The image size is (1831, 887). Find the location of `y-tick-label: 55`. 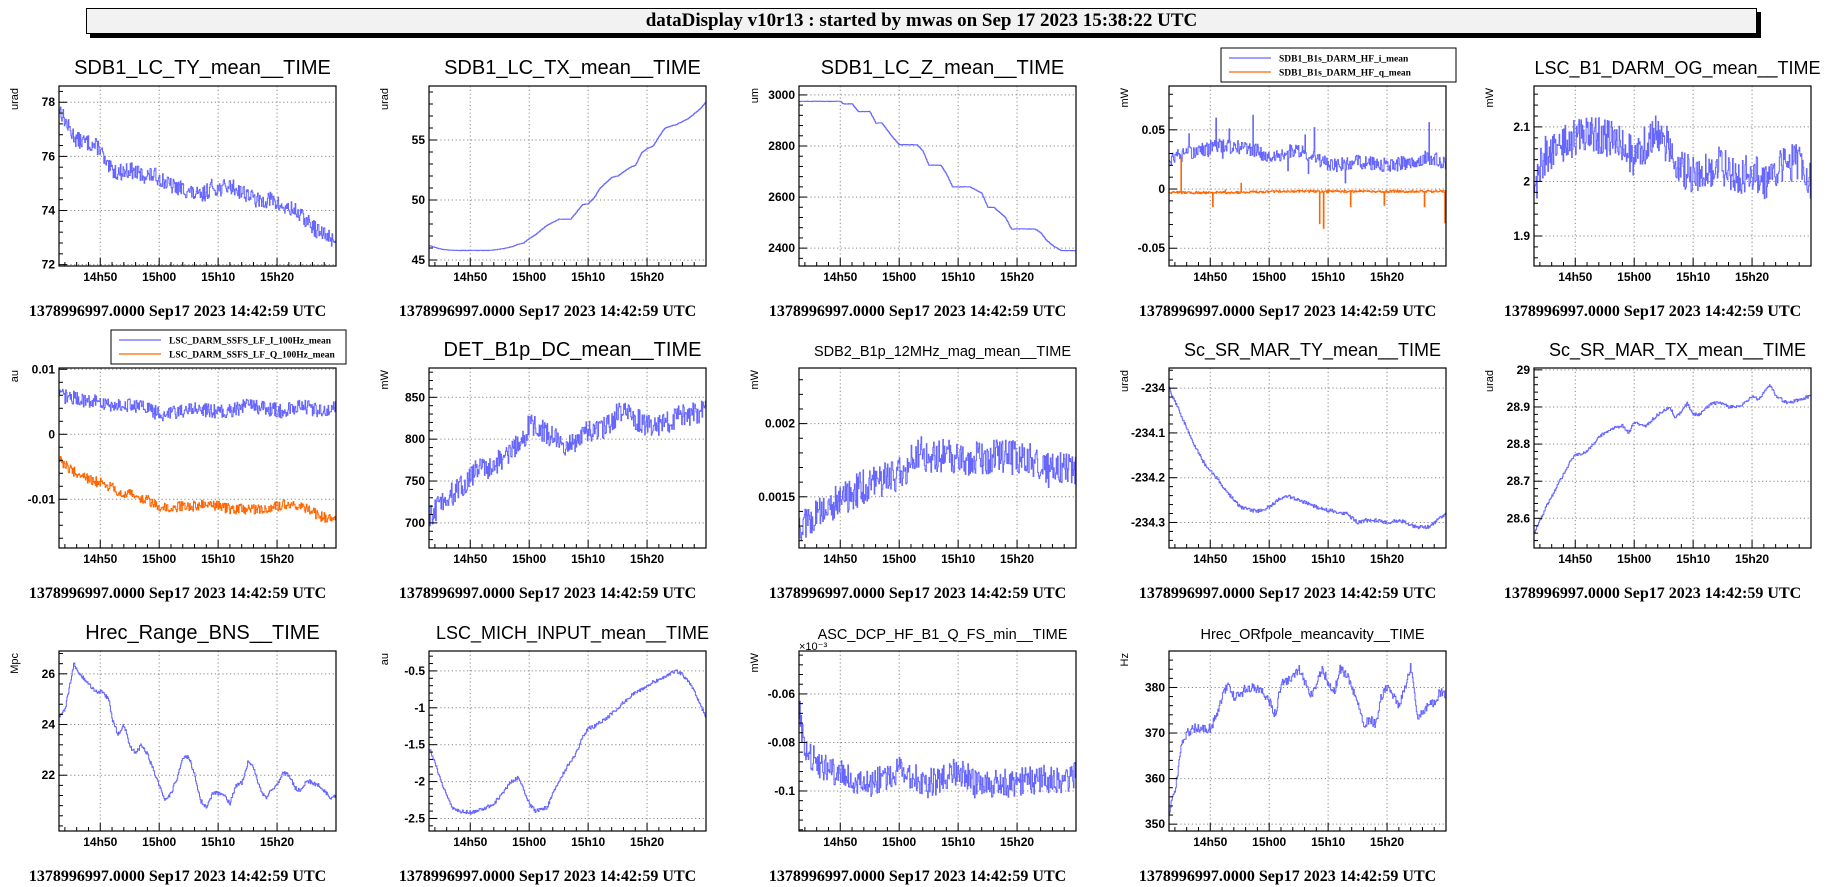

y-tick-label: 55 is located at coordinates (419, 140).